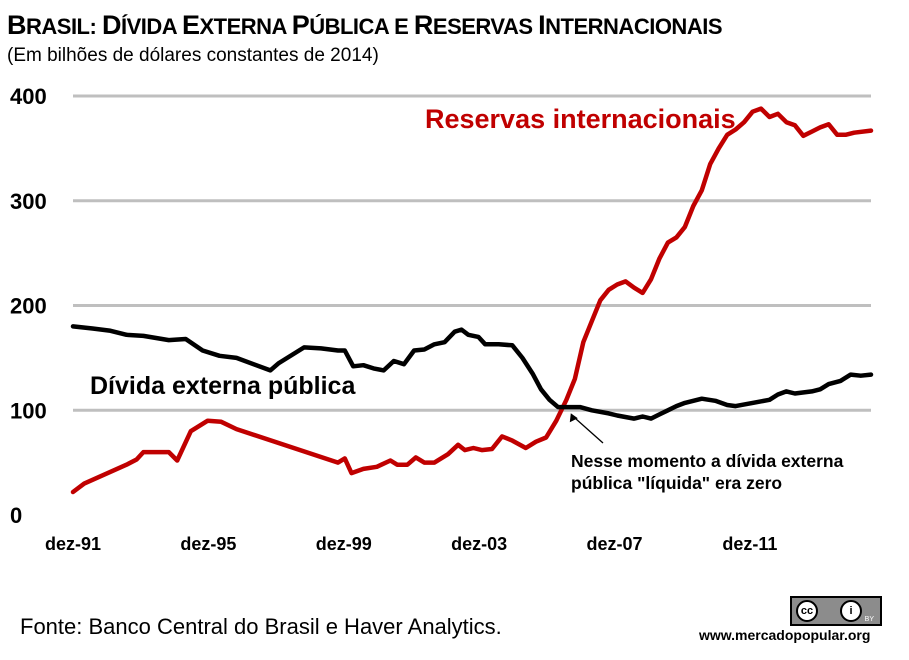 The height and width of the screenshot is (660, 909). What do you see at coordinates (807, 611) in the screenshot?
I see `cc-icon: cc` at bounding box center [807, 611].